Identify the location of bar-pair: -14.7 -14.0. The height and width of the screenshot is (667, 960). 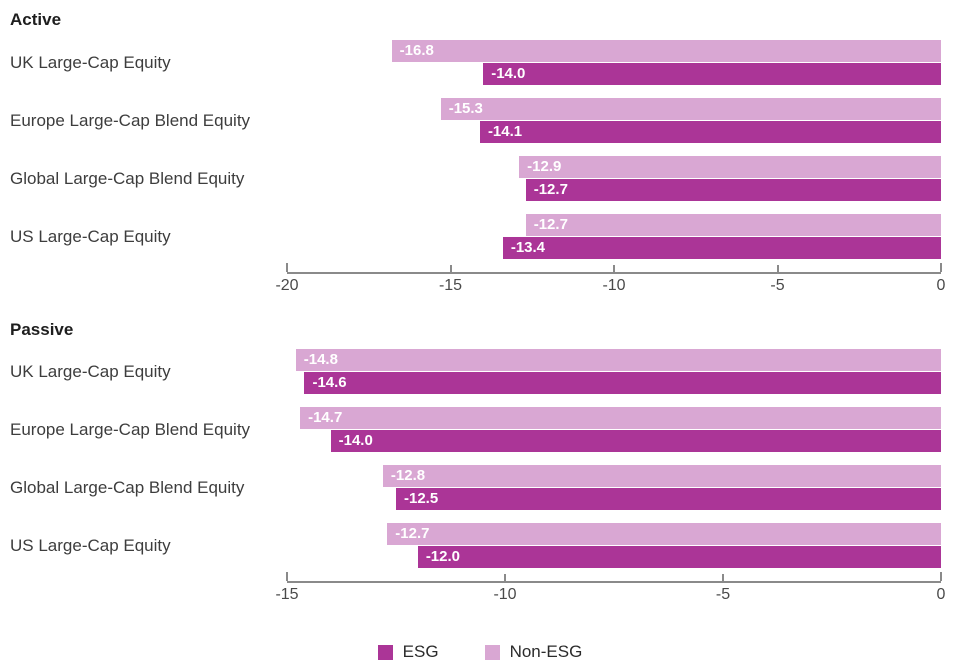
(614, 429).